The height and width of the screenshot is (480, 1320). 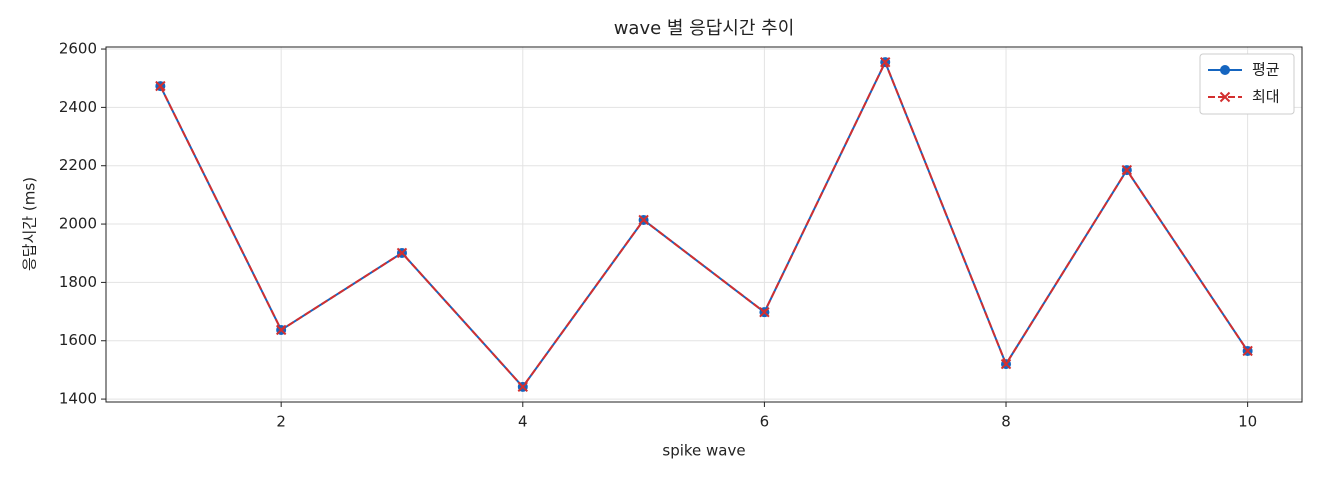 What do you see at coordinates (1266, 97) in the screenshot?
I see `legend-label: 최대` at bounding box center [1266, 97].